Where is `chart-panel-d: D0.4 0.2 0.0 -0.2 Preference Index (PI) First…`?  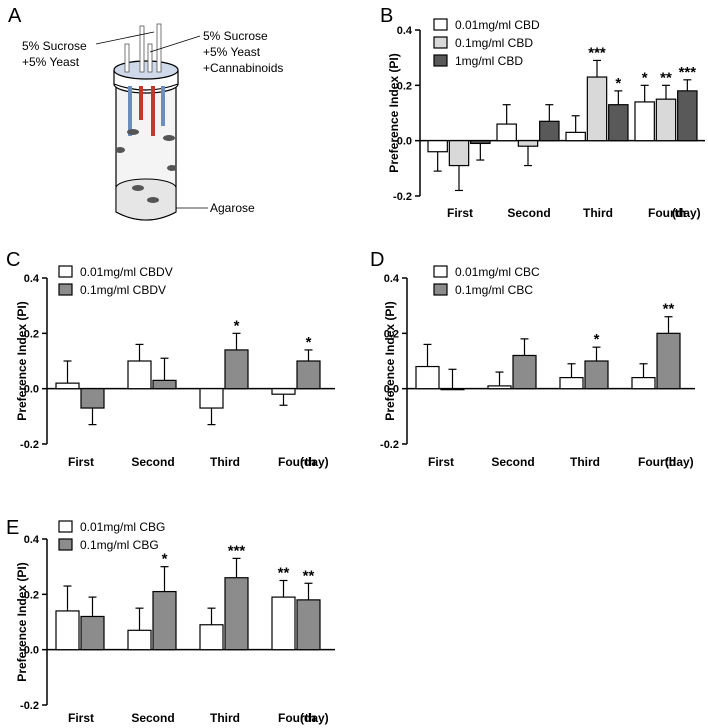
chart-panel-d: D0.4 0.2 0.0 -0.2 Preference Index (PI) First… is located at coordinates (532, 359).